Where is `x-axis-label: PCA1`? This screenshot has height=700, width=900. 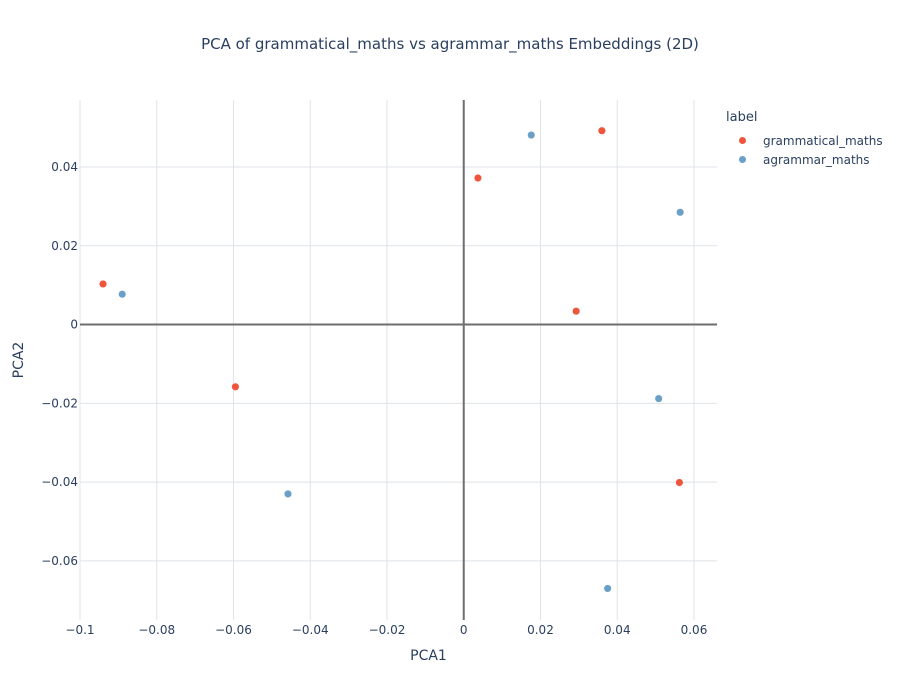 x-axis-label: PCA1 is located at coordinates (428, 656).